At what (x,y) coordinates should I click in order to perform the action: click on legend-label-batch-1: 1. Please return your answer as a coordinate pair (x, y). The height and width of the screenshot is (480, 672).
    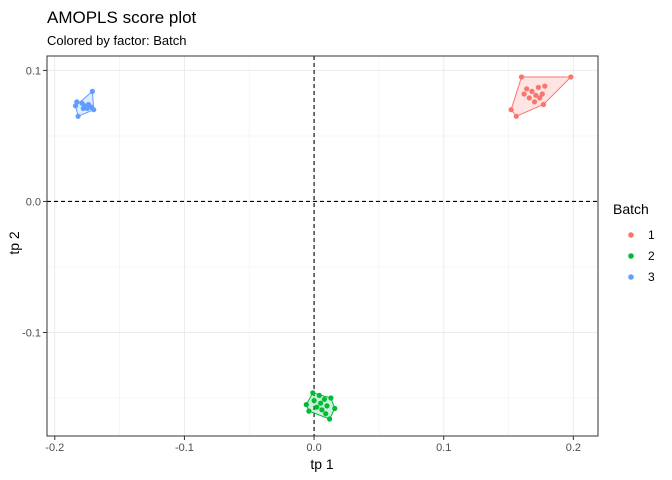
    Looking at the image, I should click on (651, 235).